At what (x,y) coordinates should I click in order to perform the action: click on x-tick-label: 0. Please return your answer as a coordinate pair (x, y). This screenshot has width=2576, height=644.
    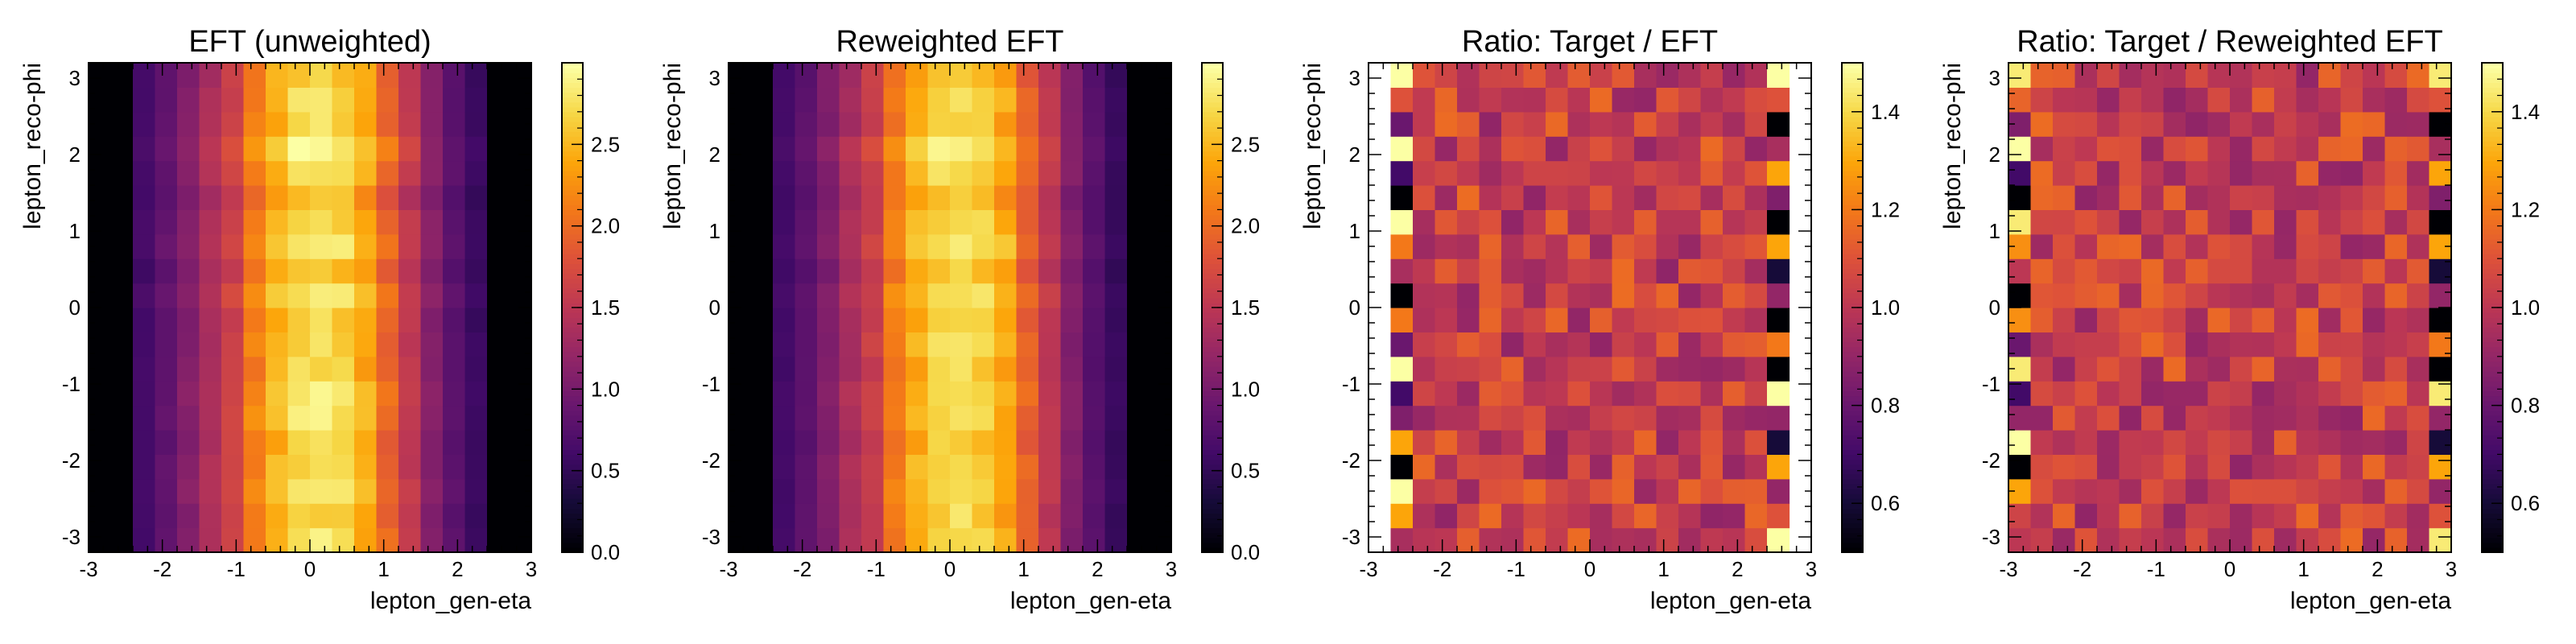
    Looking at the image, I should click on (1590, 569).